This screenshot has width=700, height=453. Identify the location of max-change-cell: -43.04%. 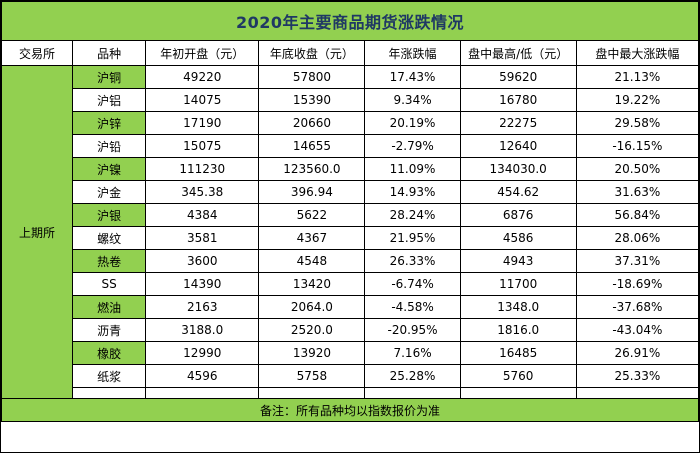
(637, 330).